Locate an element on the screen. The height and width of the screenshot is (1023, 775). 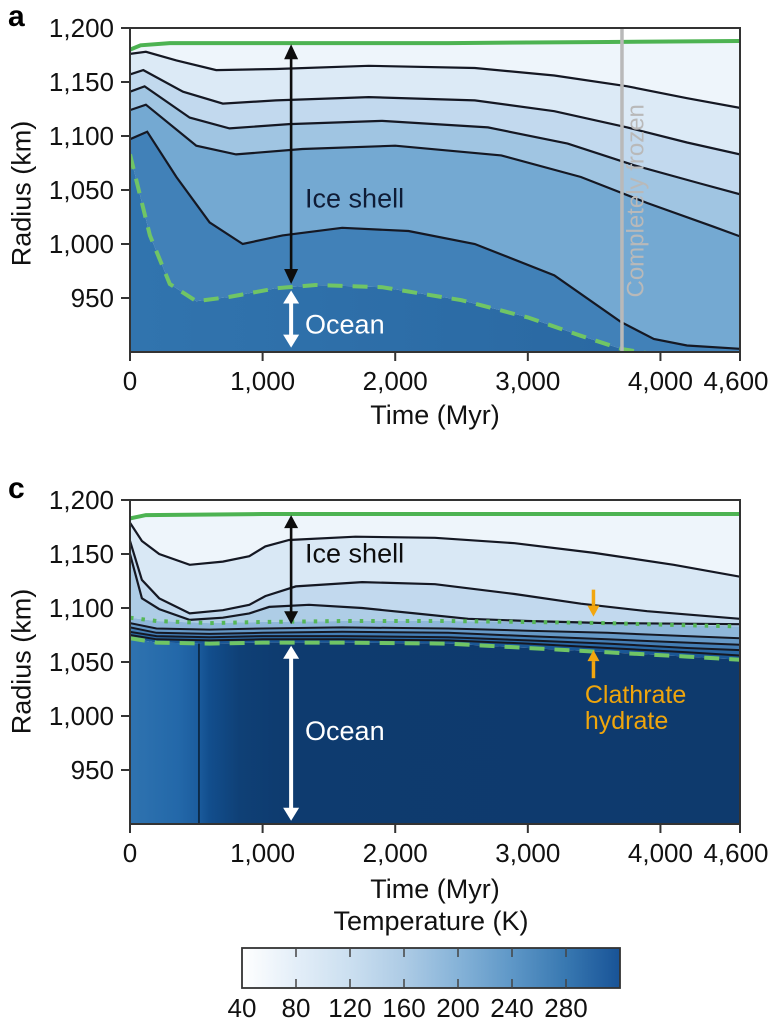
y-axis-label-a: Radius (km) is located at coordinates (21, 193).